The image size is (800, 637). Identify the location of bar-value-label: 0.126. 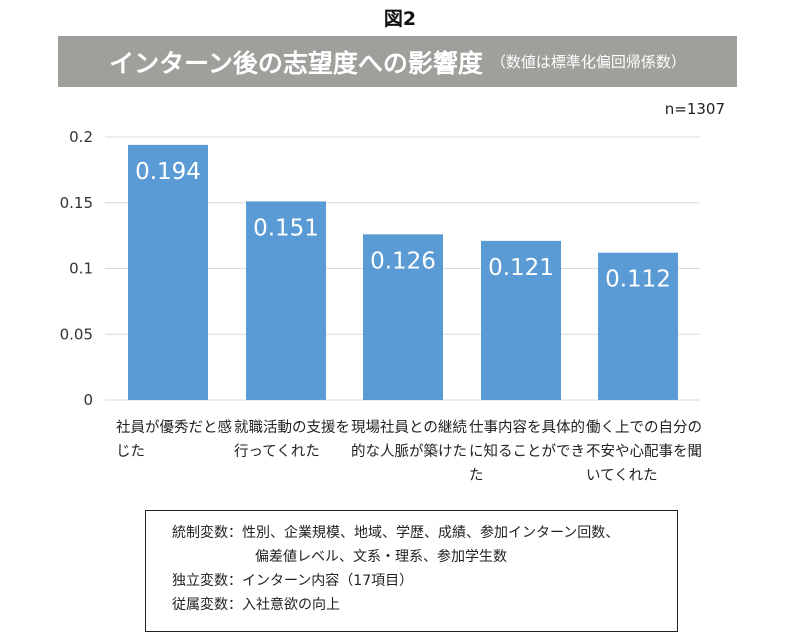
(403, 261).